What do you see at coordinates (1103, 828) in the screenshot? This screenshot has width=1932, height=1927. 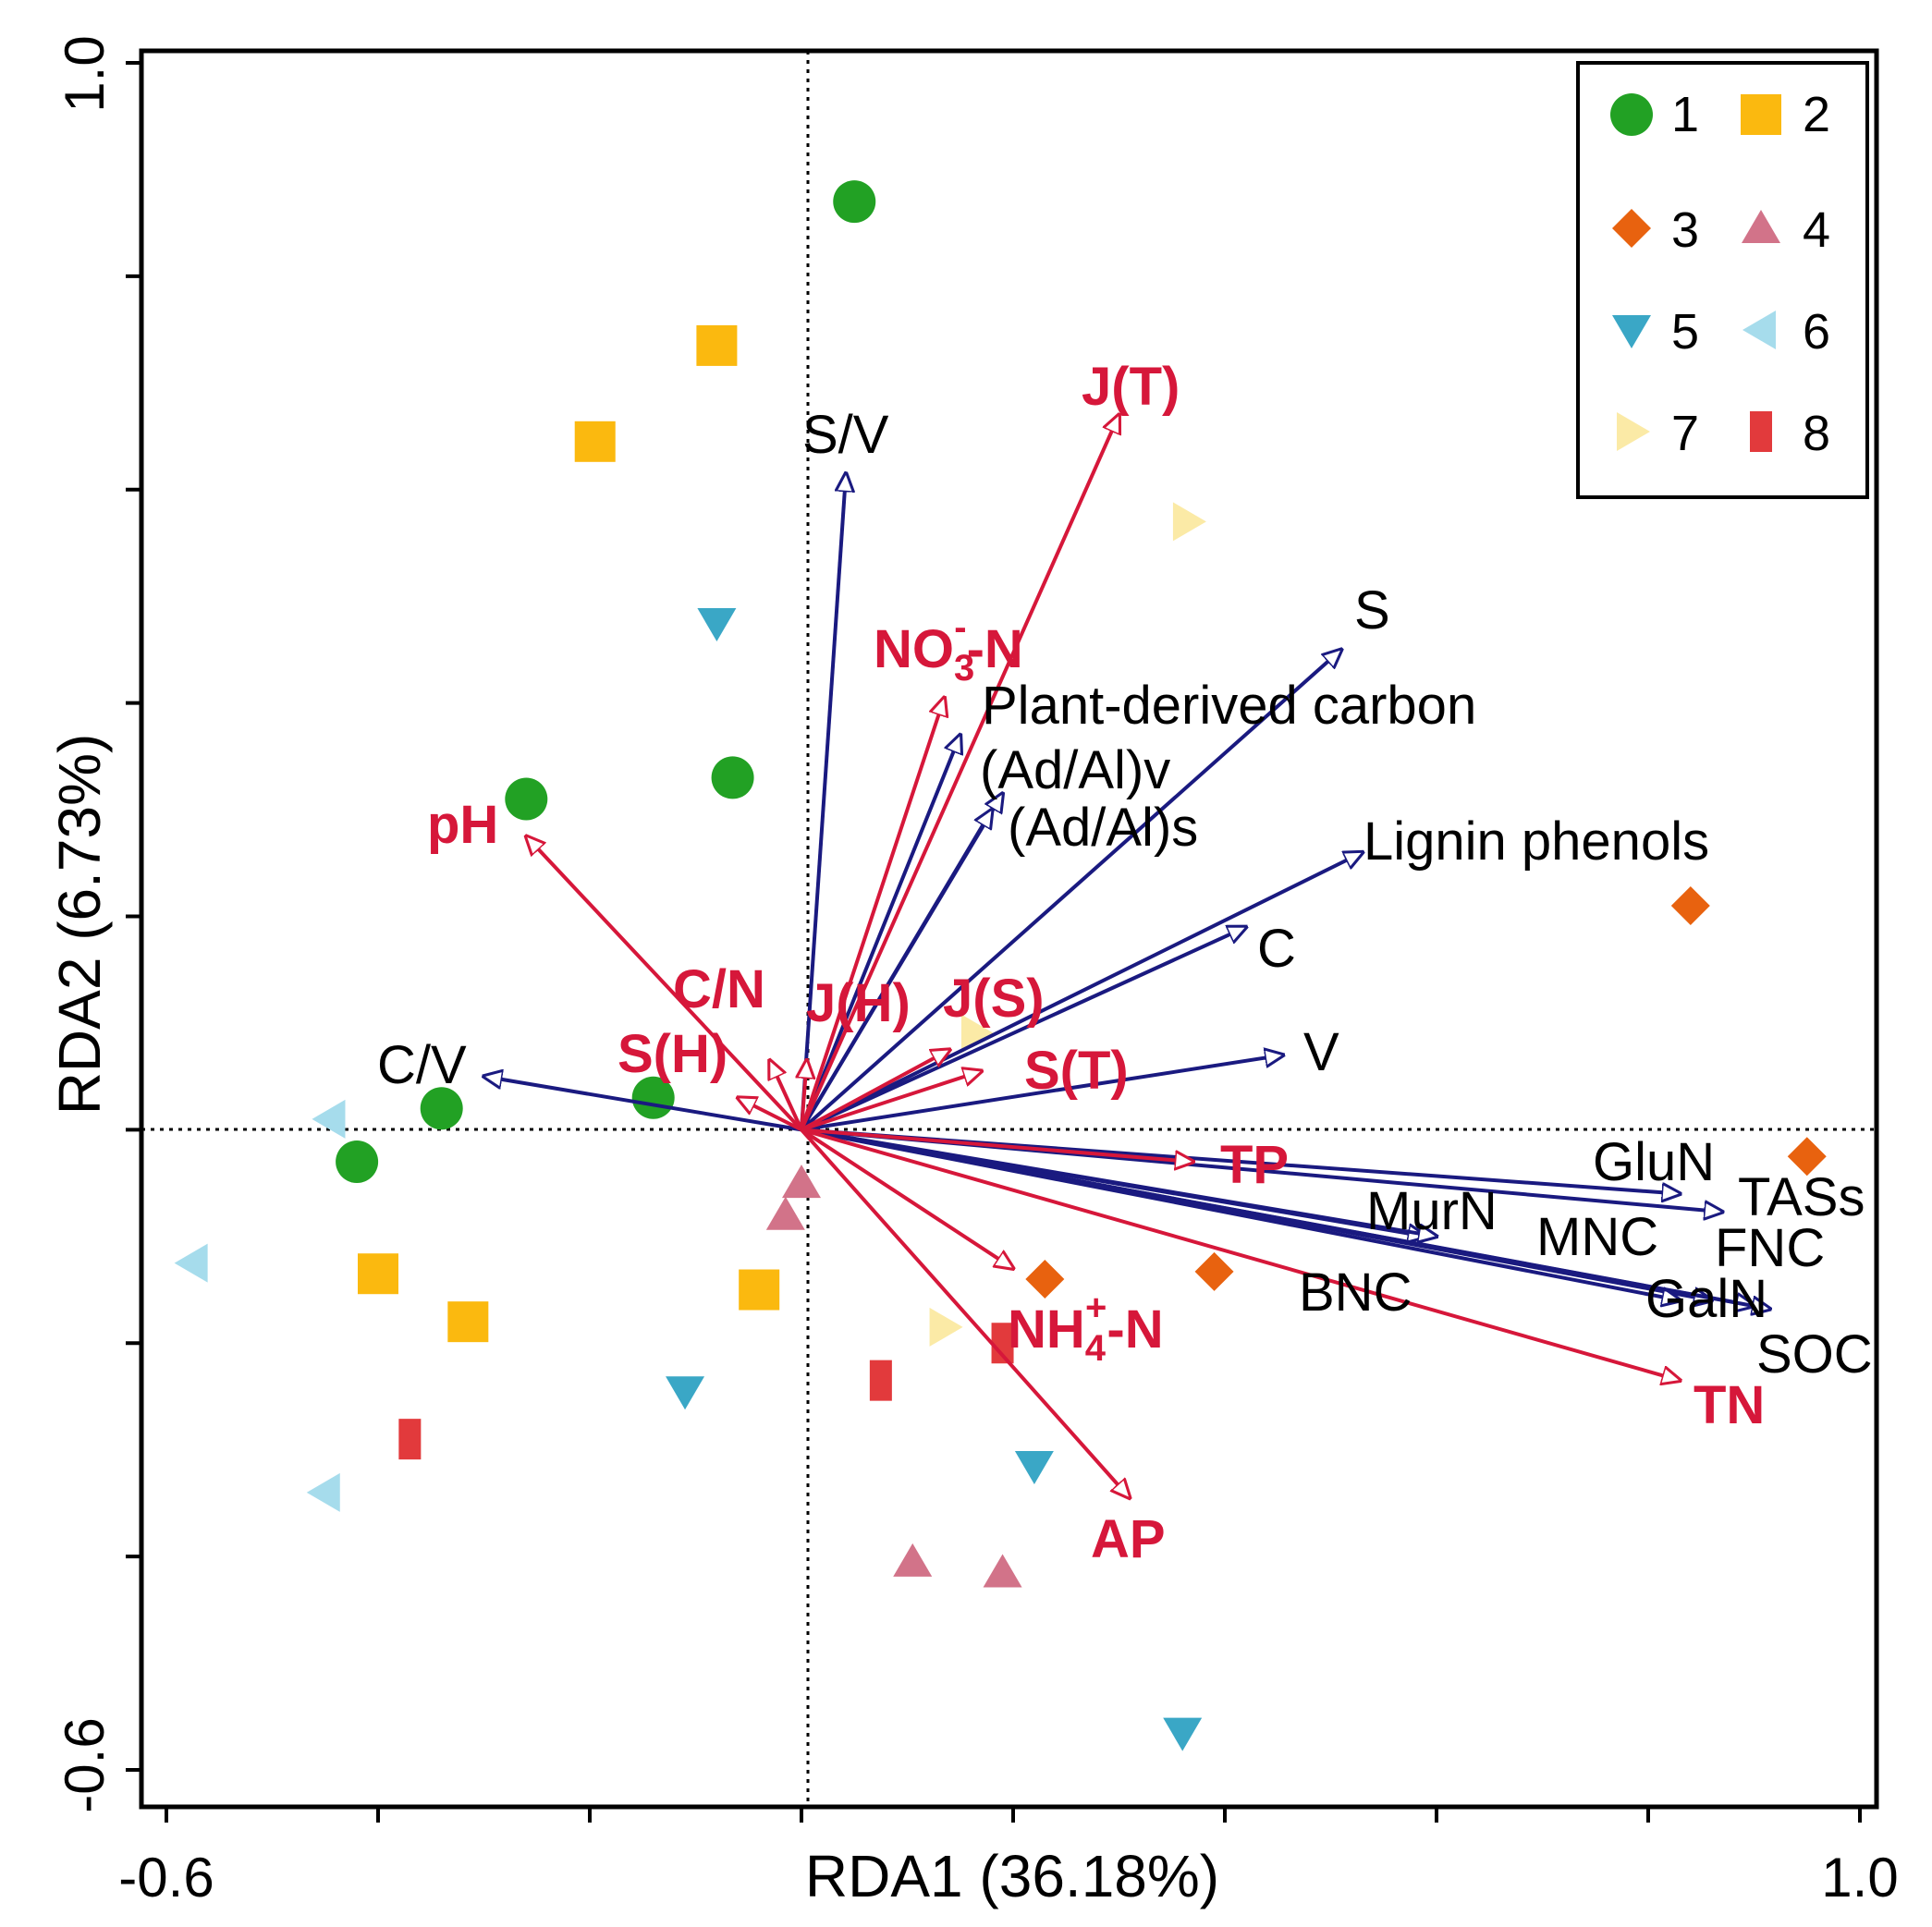 I see `label-ad-al-s: (Ad/Al)s` at bounding box center [1103, 828].